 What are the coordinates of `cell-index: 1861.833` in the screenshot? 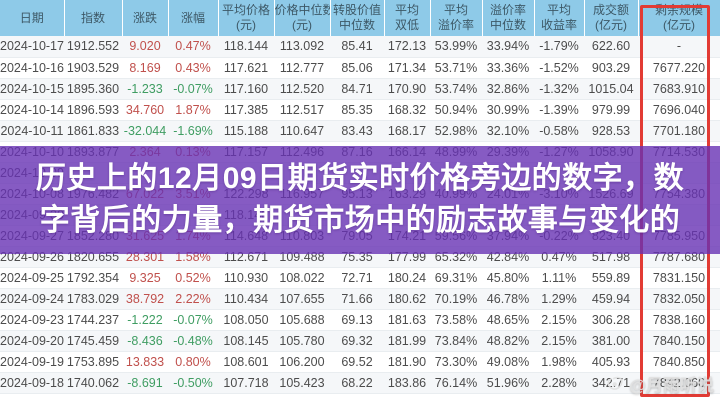 It's located at (93, 131).